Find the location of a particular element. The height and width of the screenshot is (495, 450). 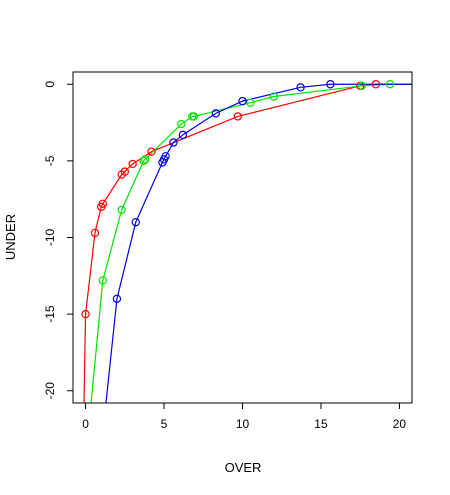

x-tick-label-4: 15 is located at coordinates (321, 424).